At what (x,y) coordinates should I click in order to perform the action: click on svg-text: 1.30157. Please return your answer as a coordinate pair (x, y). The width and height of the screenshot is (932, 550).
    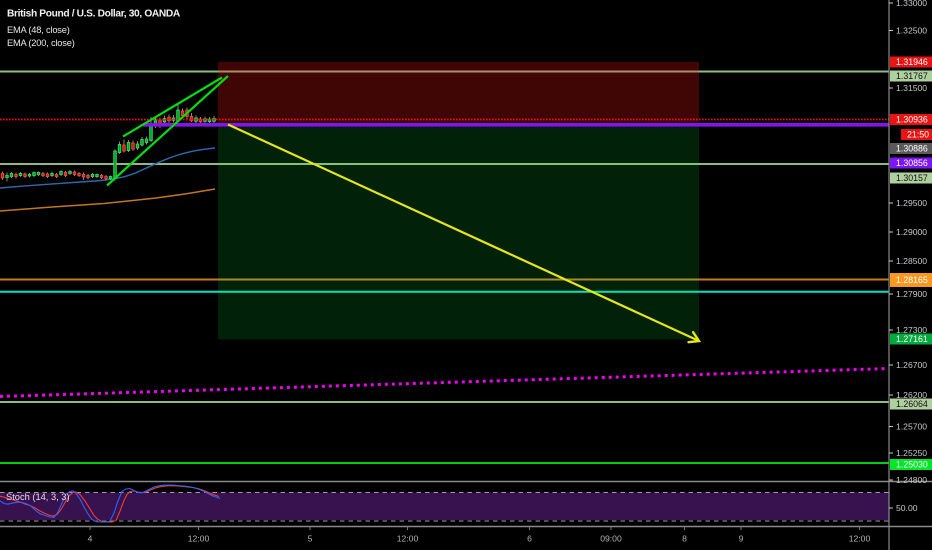
    Looking at the image, I should click on (912, 178).